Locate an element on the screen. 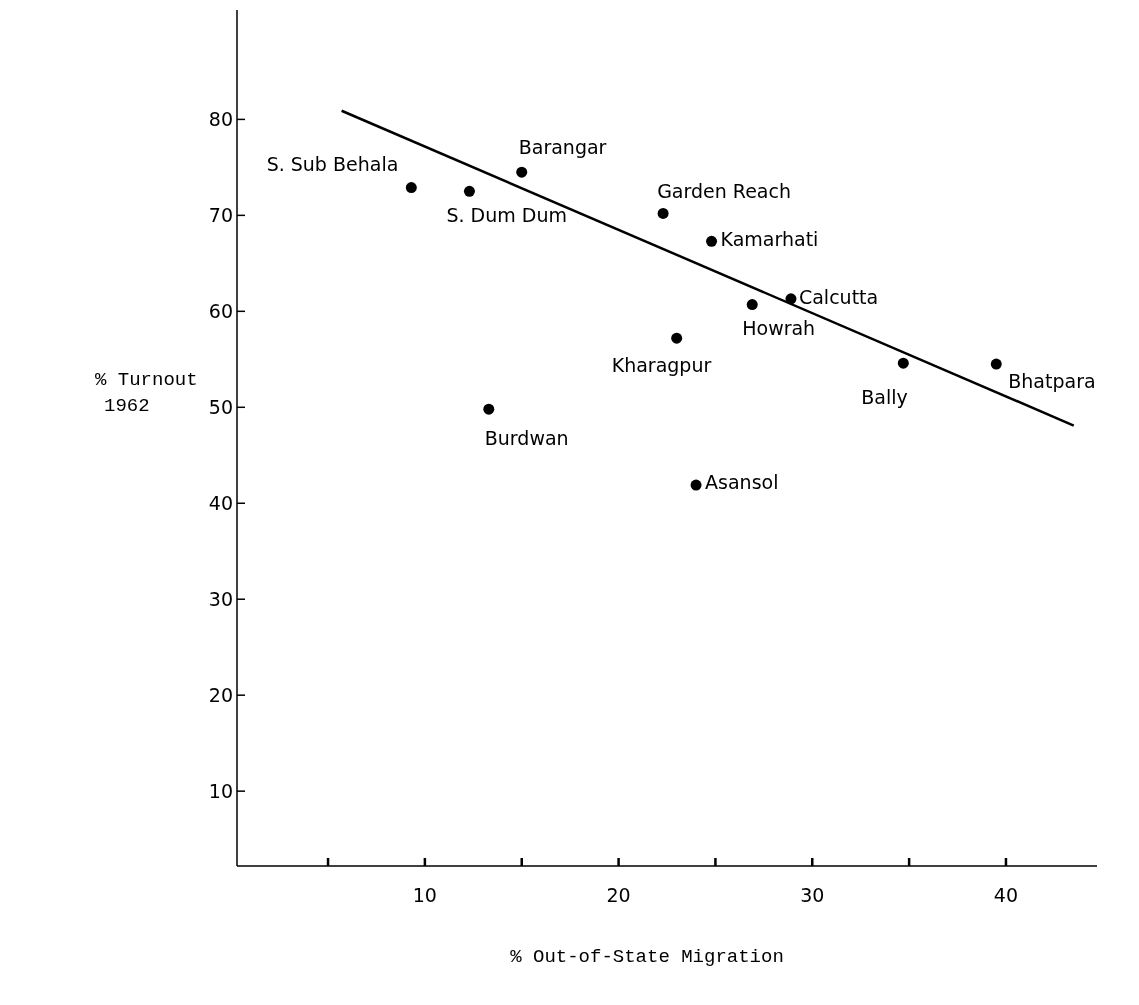 The height and width of the screenshot is (1005, 1139). y-tick-label: 30 is located at coordinates (220, 598).